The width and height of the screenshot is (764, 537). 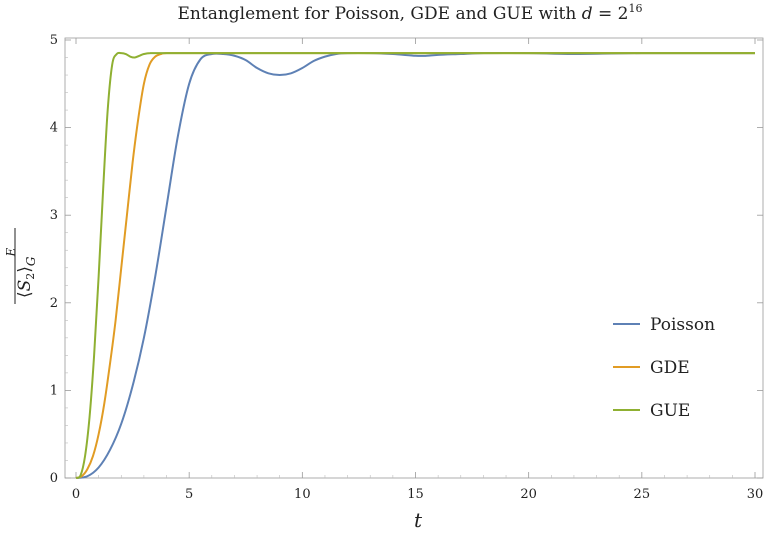 What do you see at coordinates (587, 14) in the screenshot?
I see `chart-title-var: d` at bounding box center [587, 14].